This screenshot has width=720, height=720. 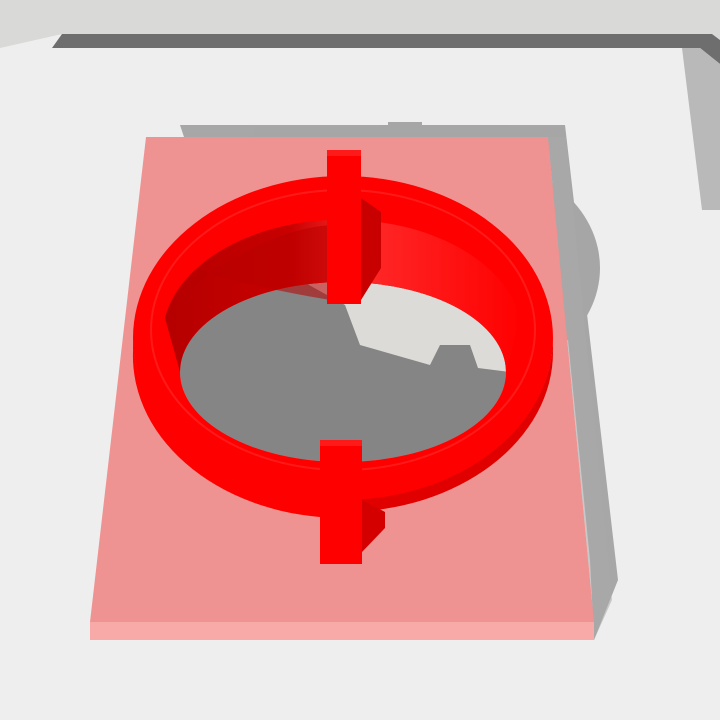 What do you see at coordinates (354, 227) in the screenshot?
I see `top-alignment-tab` at bounding box center [354, 227].